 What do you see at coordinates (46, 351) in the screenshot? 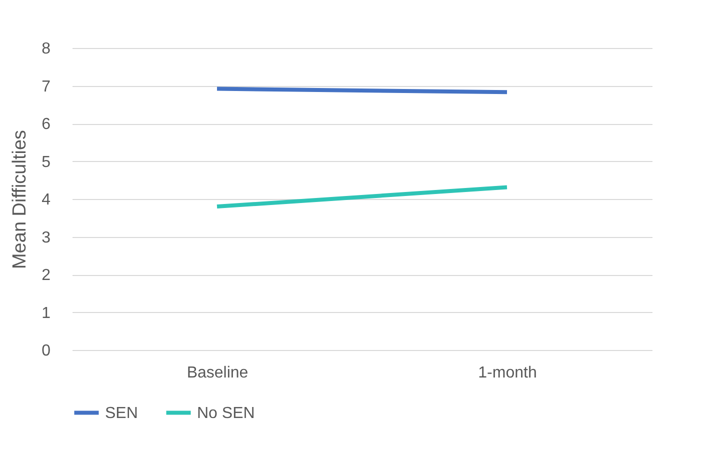
I see `y-tick-label: 0` at bounding box center [46, 351].